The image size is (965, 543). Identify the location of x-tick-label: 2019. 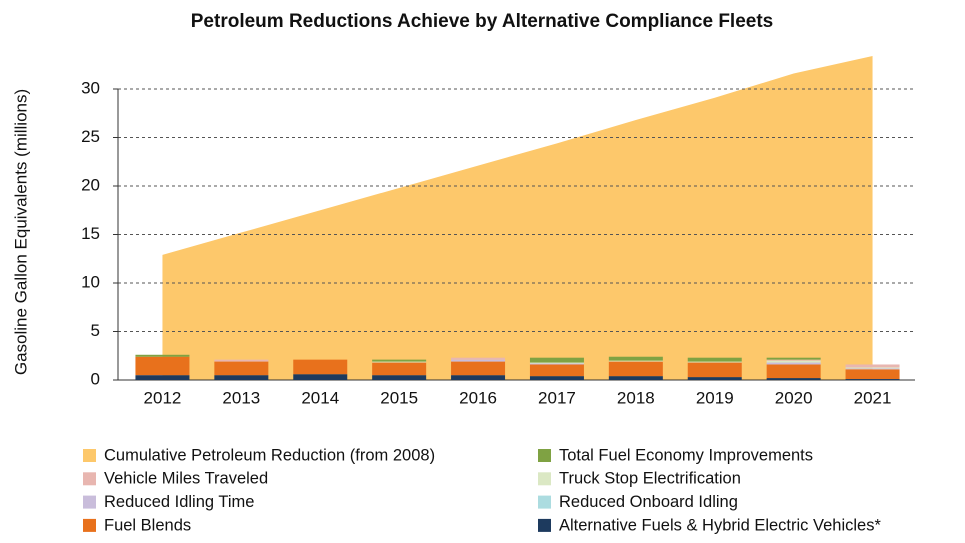
(715, 397).